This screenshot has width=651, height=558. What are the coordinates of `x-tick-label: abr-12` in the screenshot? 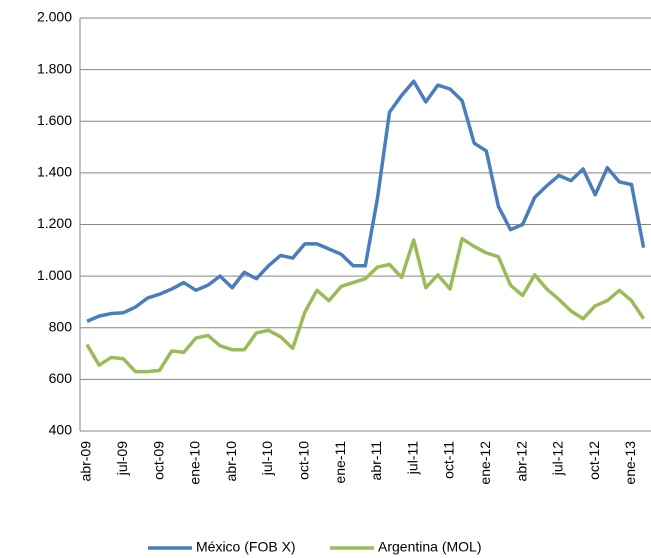 It's located at (521, 461).